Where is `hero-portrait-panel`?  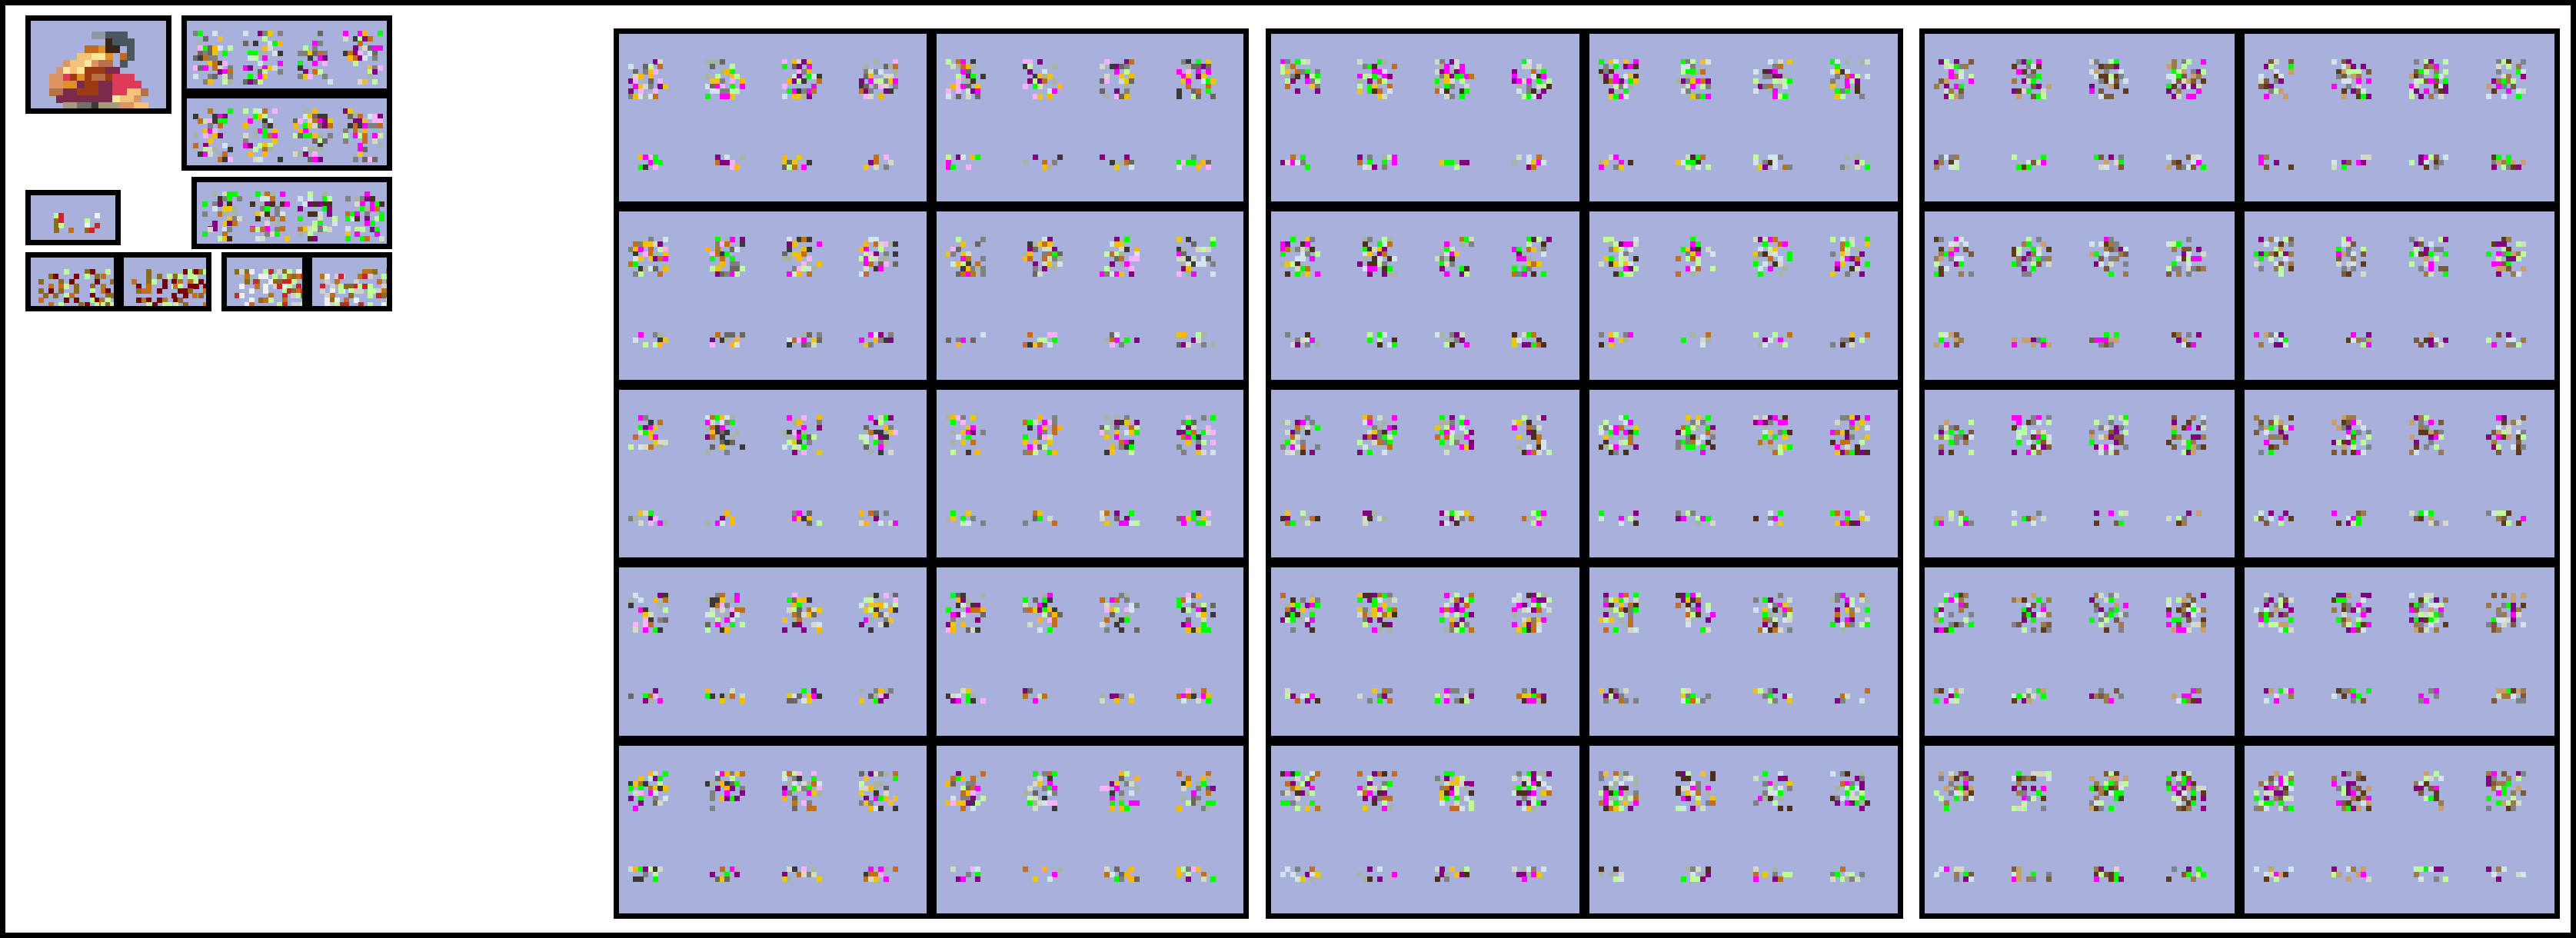 hero-portrait-panel is located at coordinates (98, 64).